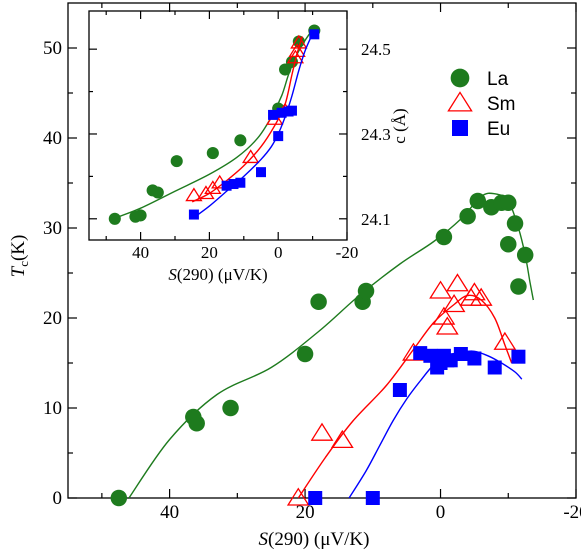 This screenshot has height=552, width=581. What do you see at coordinates (209, 252) in the screenshot?
I see `inset-x-tick-label: 20` at bounding box center [209, 252].